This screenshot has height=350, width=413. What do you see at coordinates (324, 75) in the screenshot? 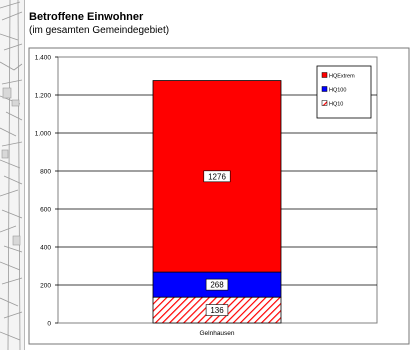
I see `legend-swatch-hqextrem` at bounding box center [324, 75].